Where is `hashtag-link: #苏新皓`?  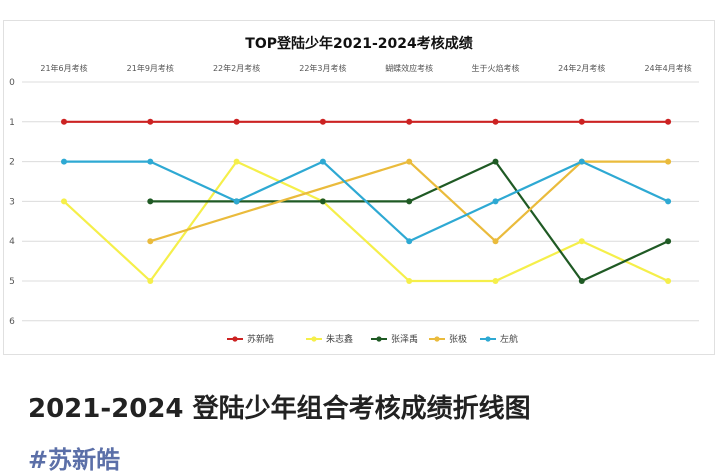
hashtag-link: #苏新皓 is located at coordinates (74, 460).